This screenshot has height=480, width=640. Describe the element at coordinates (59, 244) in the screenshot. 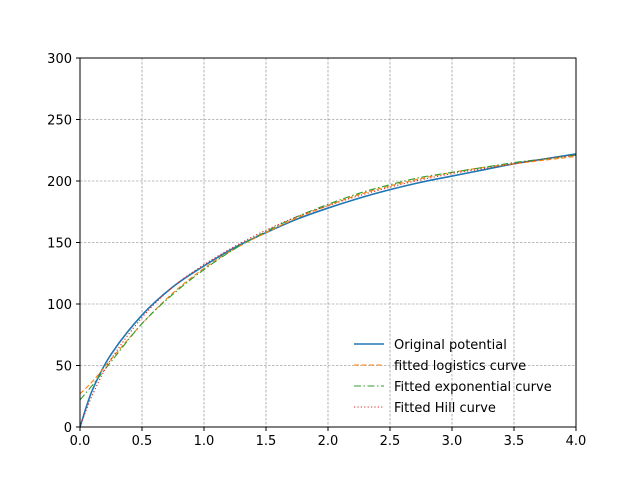

I see `y-tick-label: 150` at that location.